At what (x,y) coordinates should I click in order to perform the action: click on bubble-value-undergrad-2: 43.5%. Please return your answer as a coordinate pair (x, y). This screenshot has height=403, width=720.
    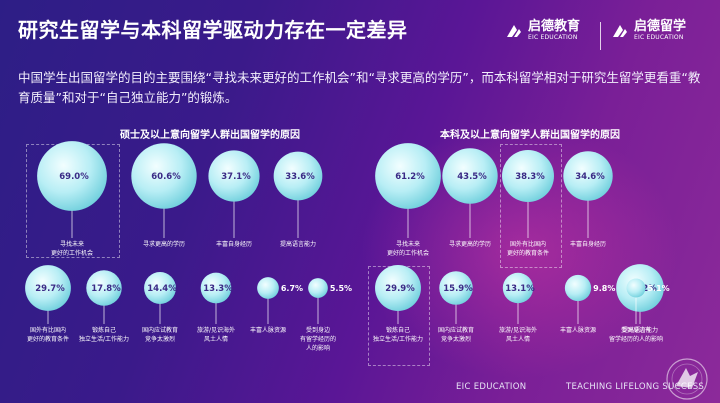
    Looking at the image, I should click on (472, 177).